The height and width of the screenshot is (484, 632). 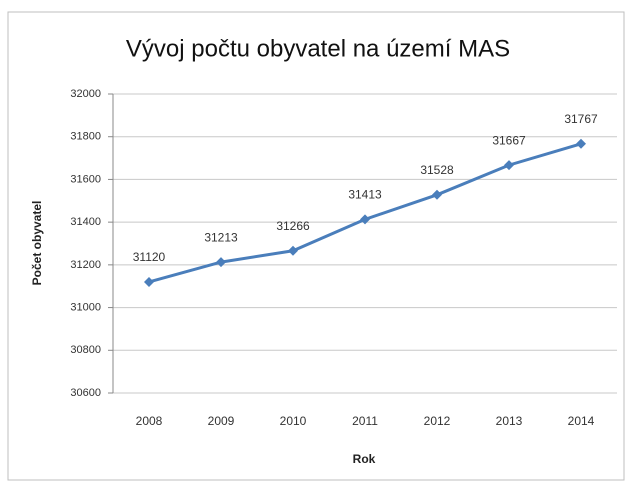 I want to click on chart-title: Vývoj počtu obyvatel na území MAS, so click(x=318, y=48).